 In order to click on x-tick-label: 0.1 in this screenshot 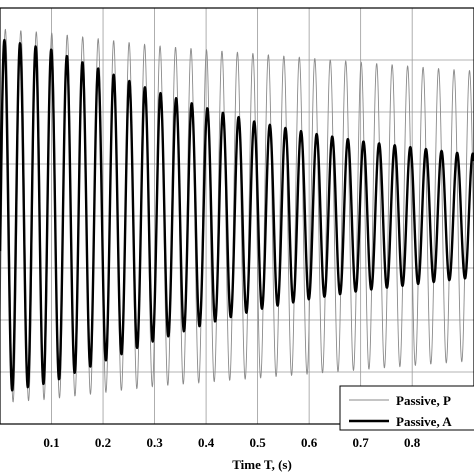, I will do `click(51, 442)`.